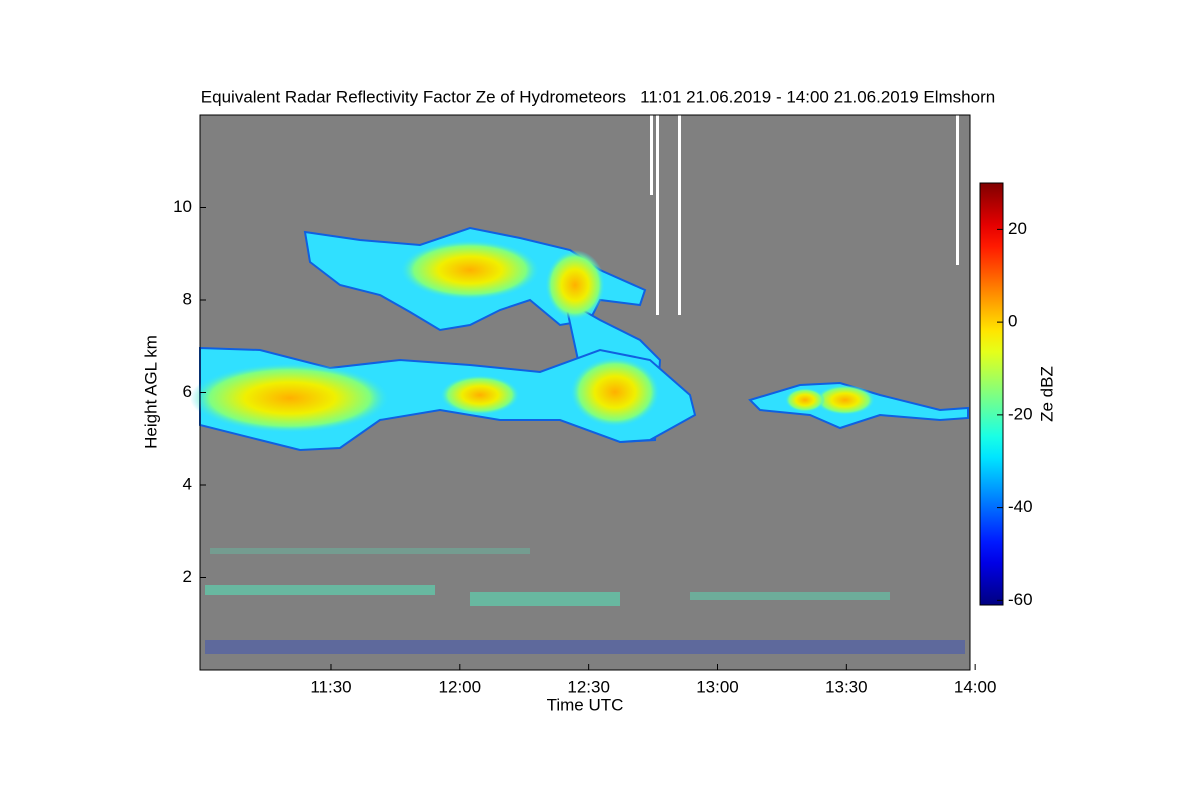  I want to click on y-tick-label: 4, so click(187, 483).